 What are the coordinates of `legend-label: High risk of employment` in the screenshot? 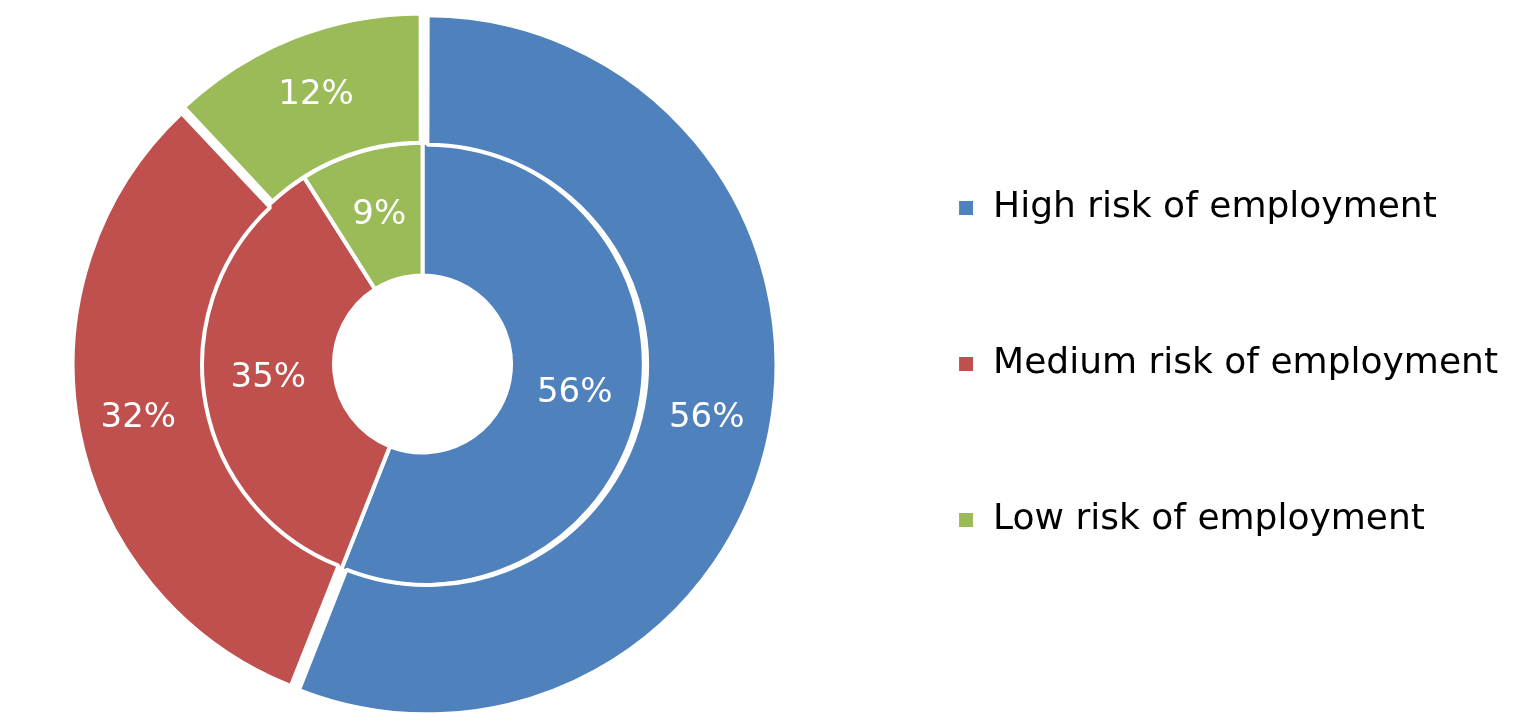 It's located at (1215, 205).